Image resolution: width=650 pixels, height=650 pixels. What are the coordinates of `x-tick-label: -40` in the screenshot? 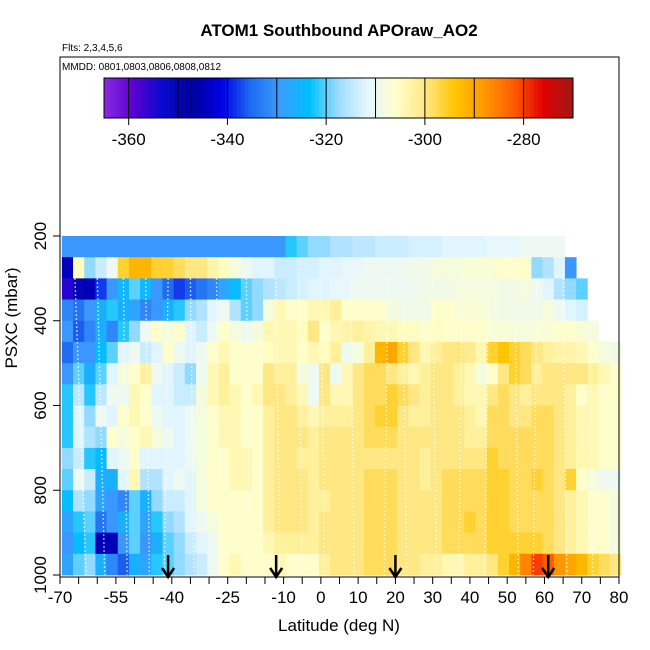 It's located at (172, 597).